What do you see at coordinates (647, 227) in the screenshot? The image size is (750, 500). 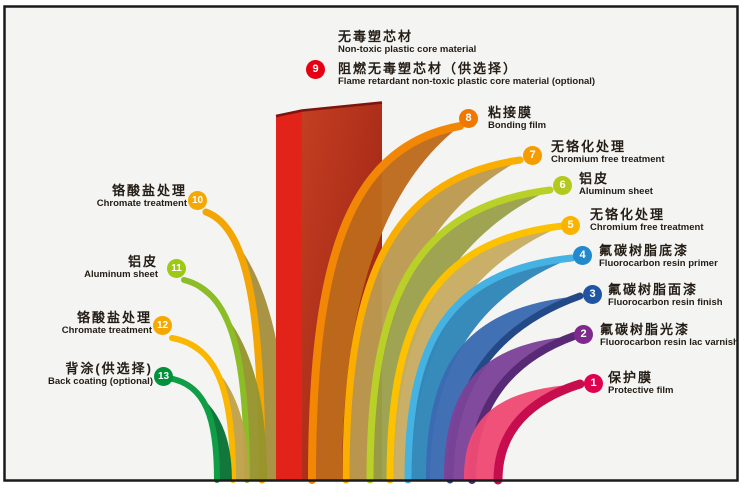 I see `layer-label-5-en: Chromium free treatment` at bounding box center [647, 227].